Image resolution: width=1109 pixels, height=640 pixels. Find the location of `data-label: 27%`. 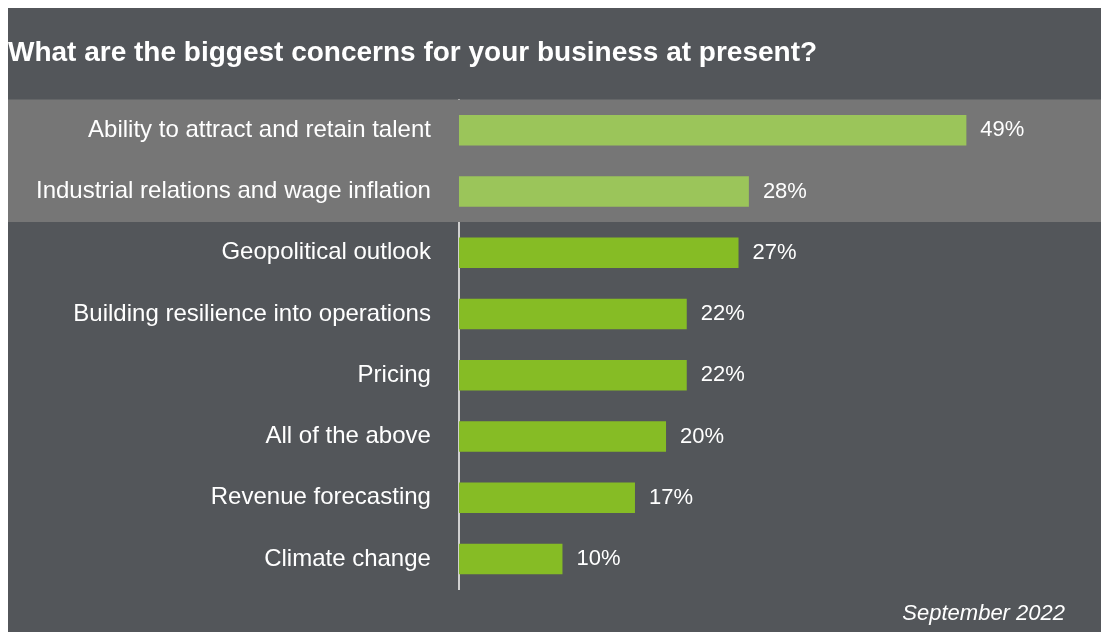

data-label: 27% is located at coordinates (774, 251).